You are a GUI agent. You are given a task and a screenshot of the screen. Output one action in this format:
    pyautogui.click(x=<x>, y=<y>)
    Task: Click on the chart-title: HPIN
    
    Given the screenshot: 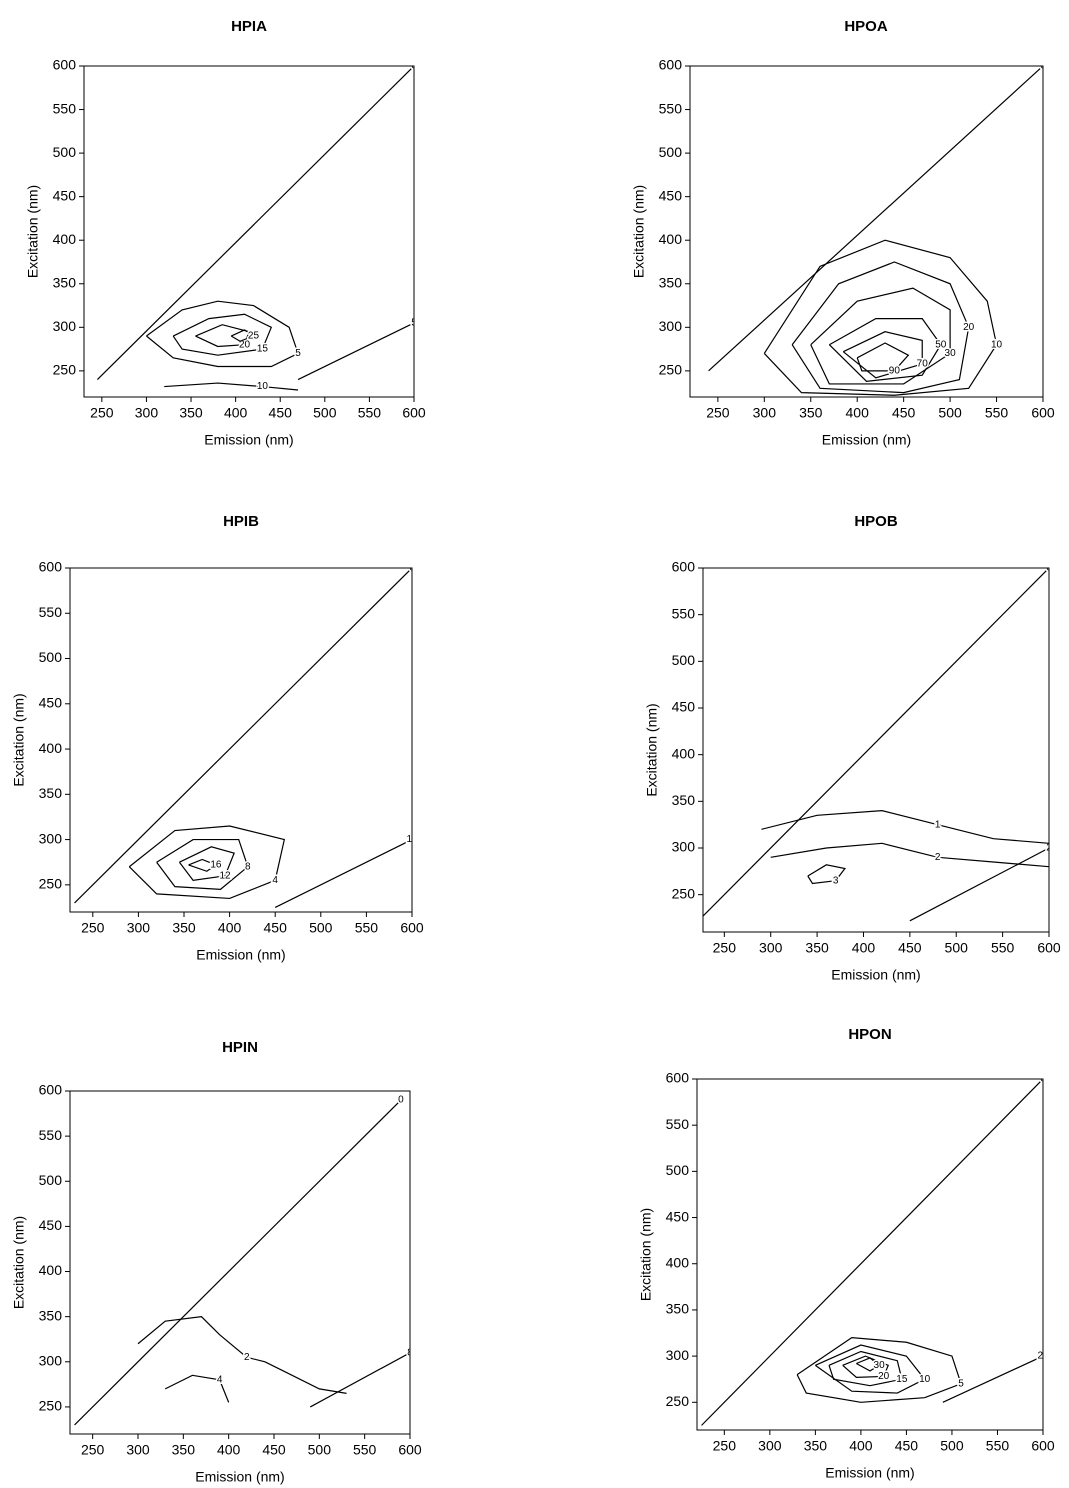 What is the action you would take?
    pyautogui.click(x=240, y=1047)
    